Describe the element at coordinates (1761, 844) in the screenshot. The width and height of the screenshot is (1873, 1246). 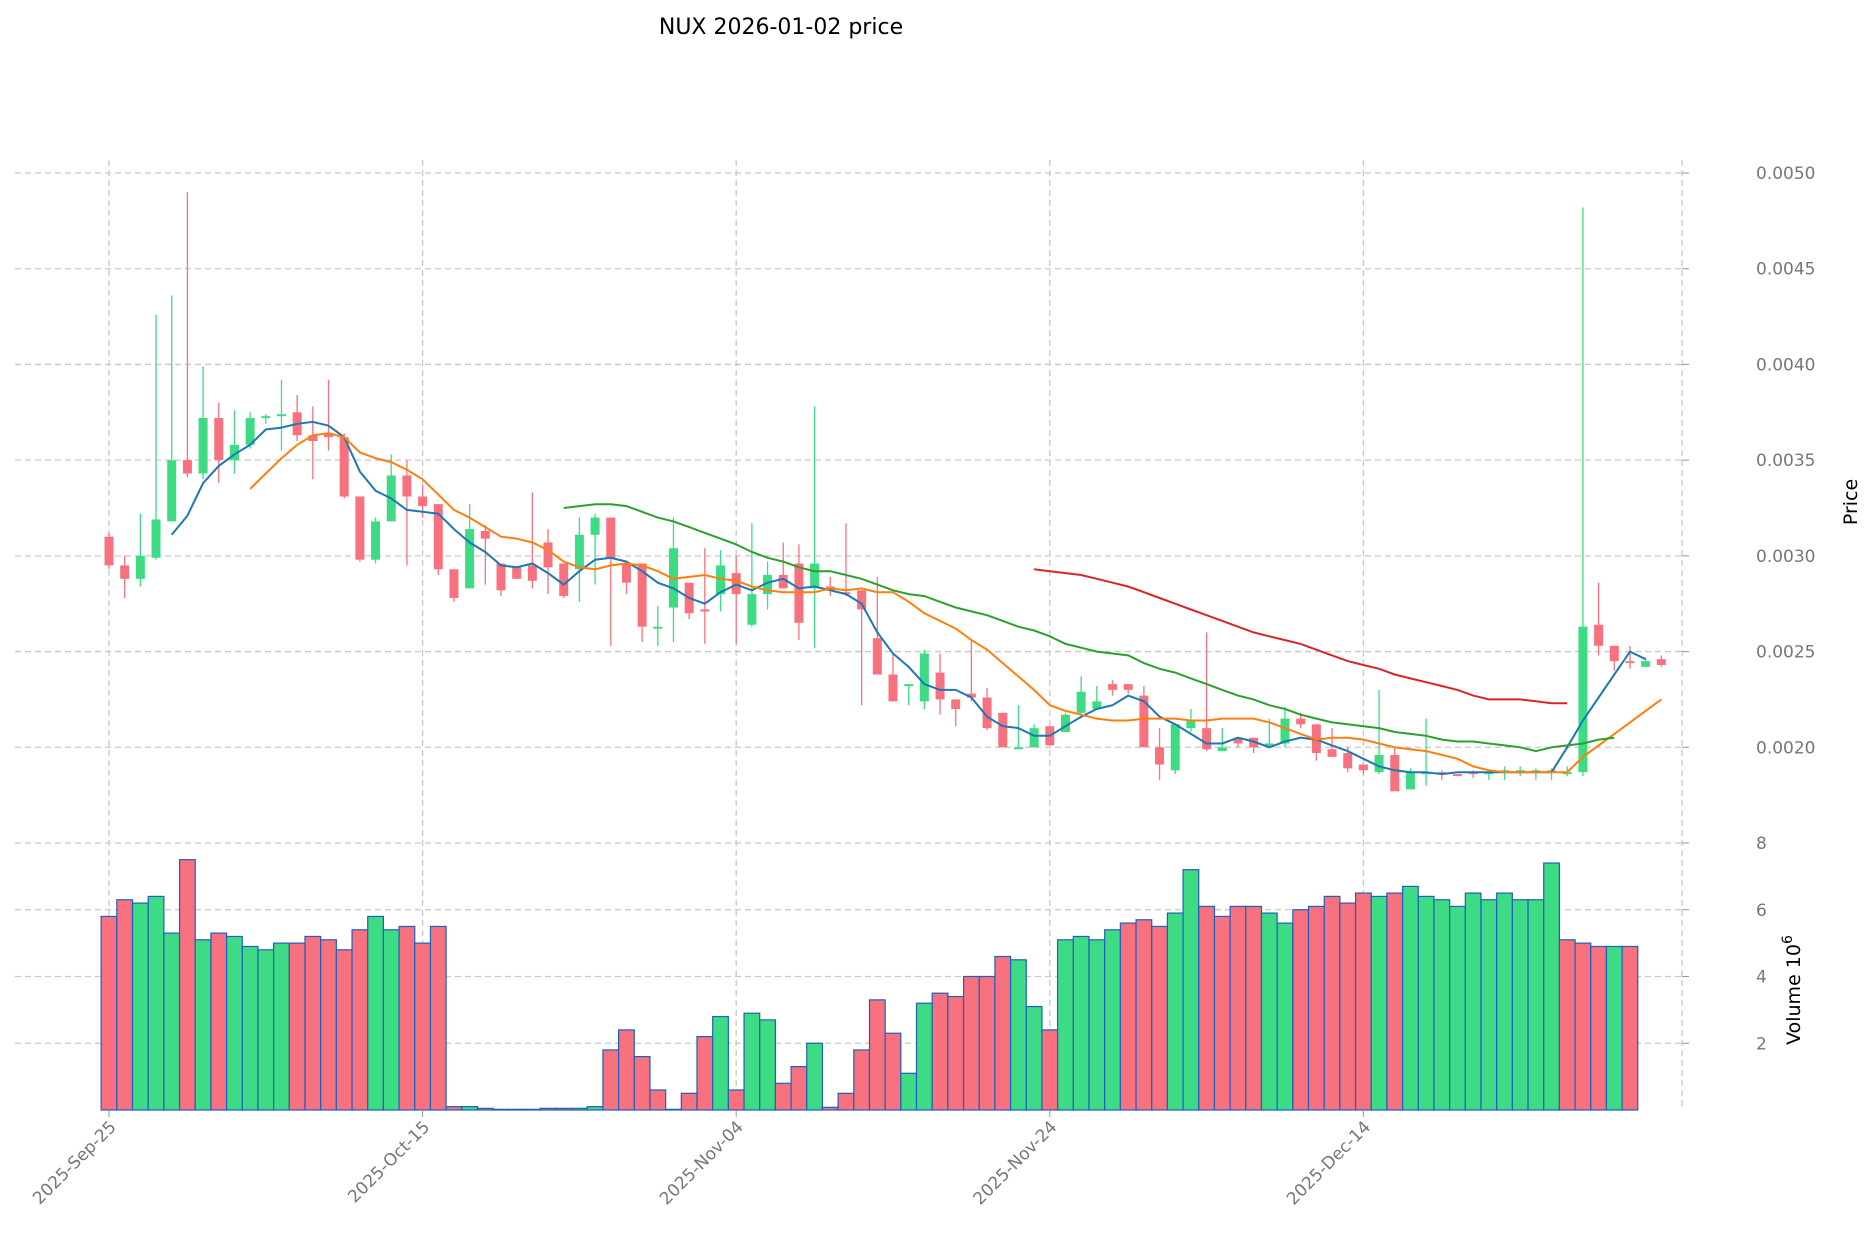
I see `volume-tick-label: 8` at that location.